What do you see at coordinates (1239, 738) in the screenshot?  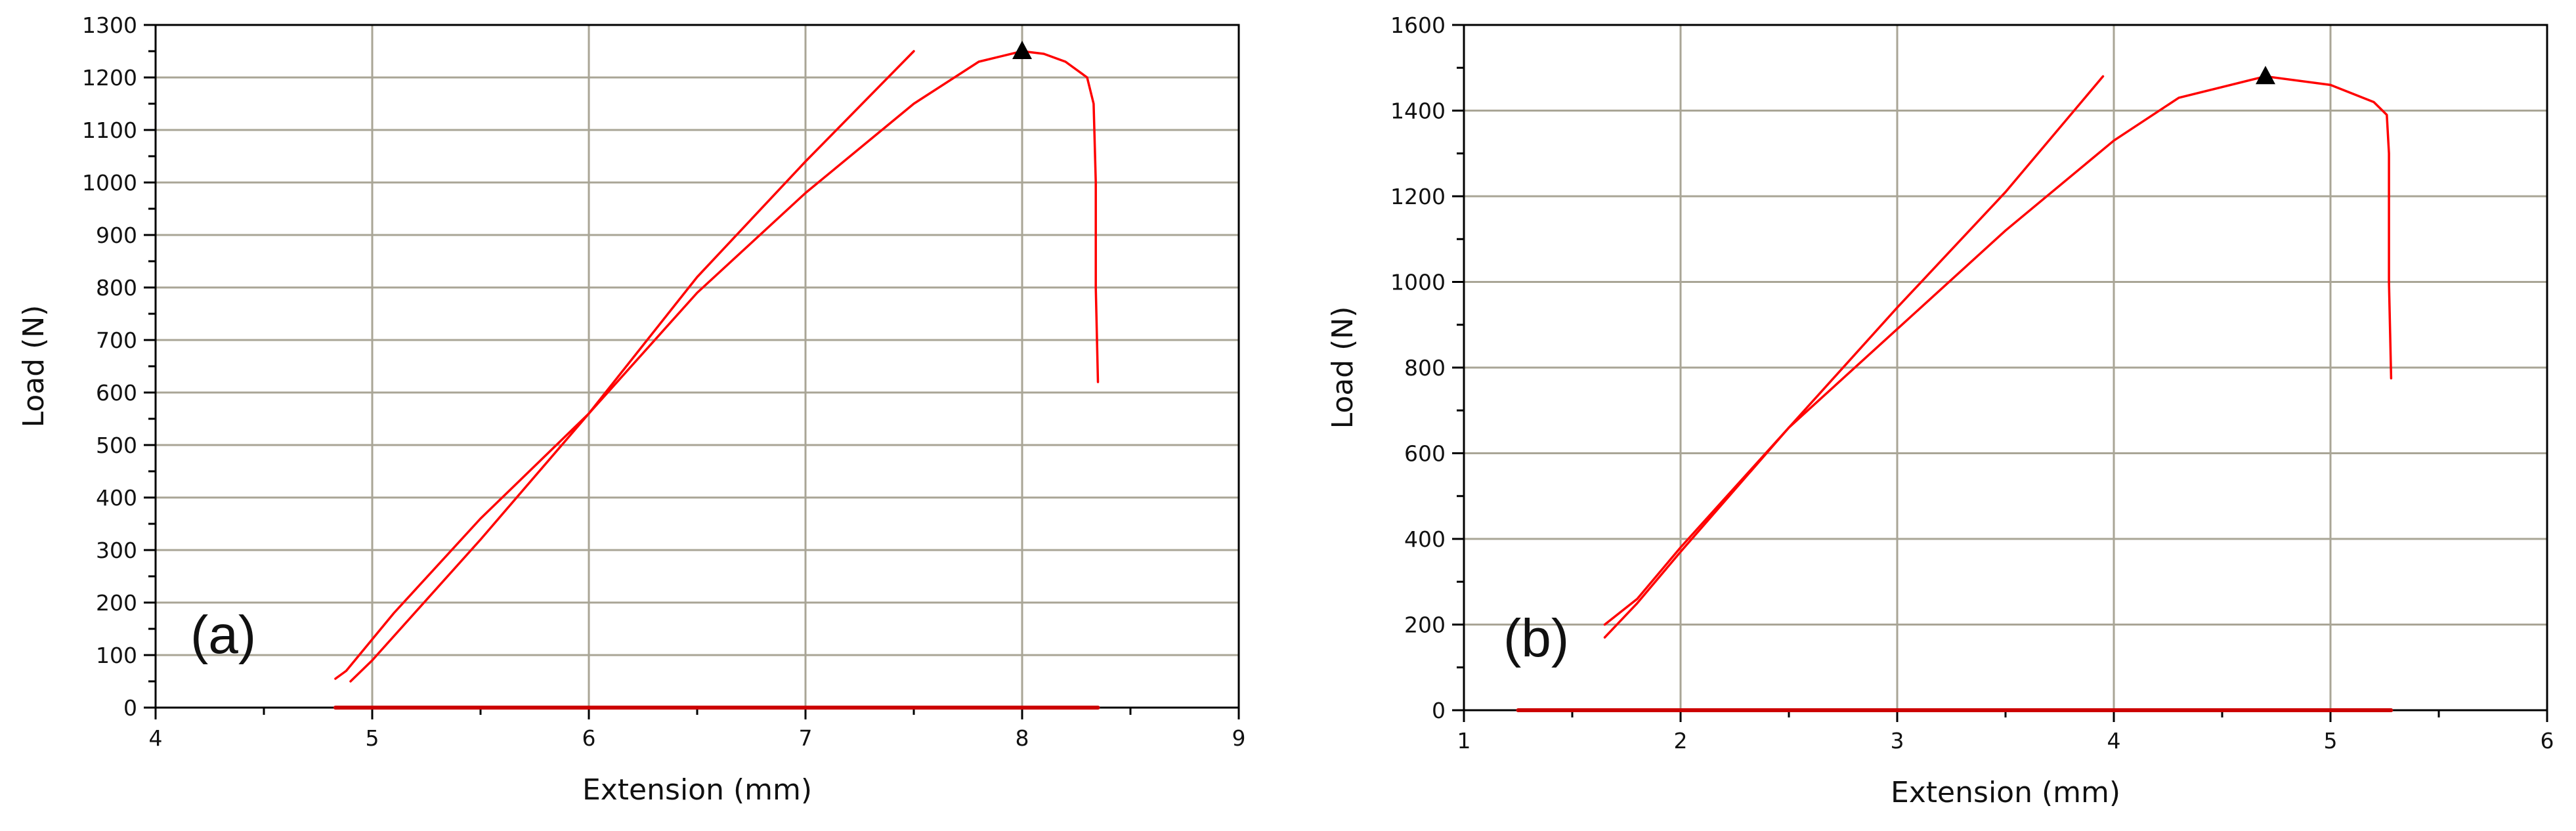 I see `x-tick-label: 9` at bounding box center [1239, 738].